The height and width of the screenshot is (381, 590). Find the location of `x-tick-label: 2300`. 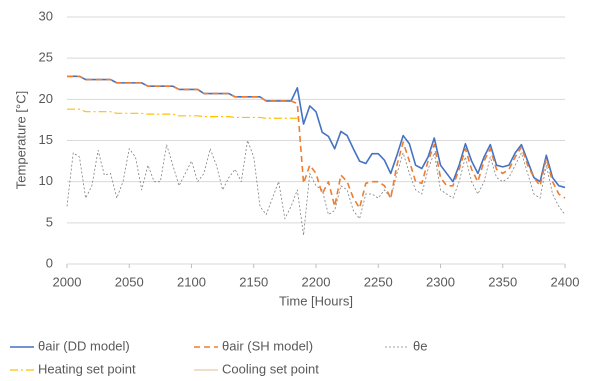

x-tick-label: 2300 is located at coordinates (440, 281).